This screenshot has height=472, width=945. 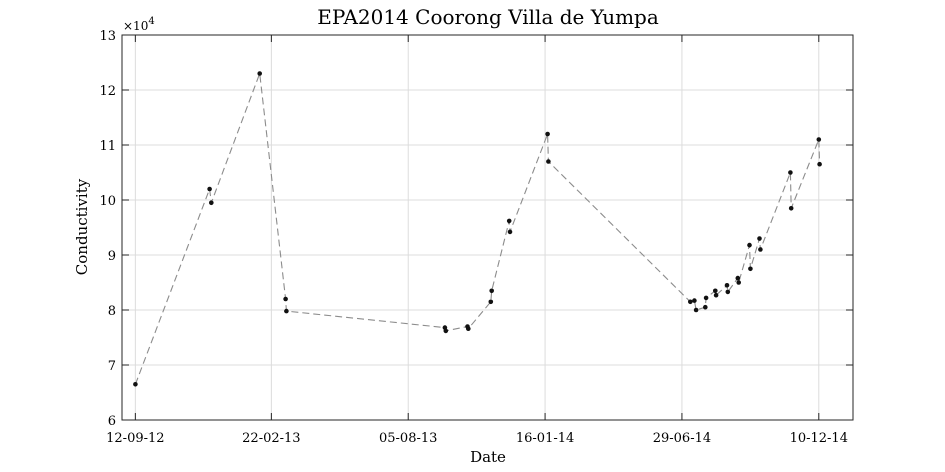 I want to click on x-tick-label: 22-02-13, so click(x=271, y=438).